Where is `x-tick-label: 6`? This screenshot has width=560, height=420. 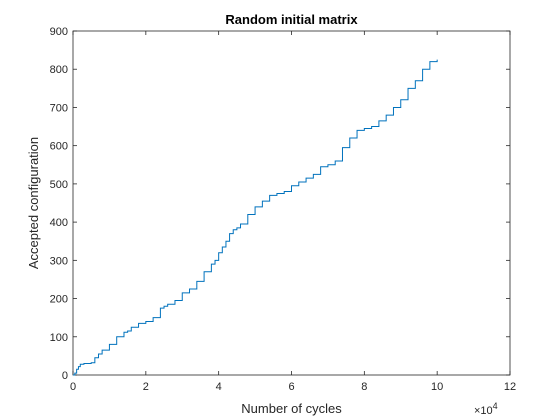 x-tick-label: 6 is located at coordinates (291, 387).